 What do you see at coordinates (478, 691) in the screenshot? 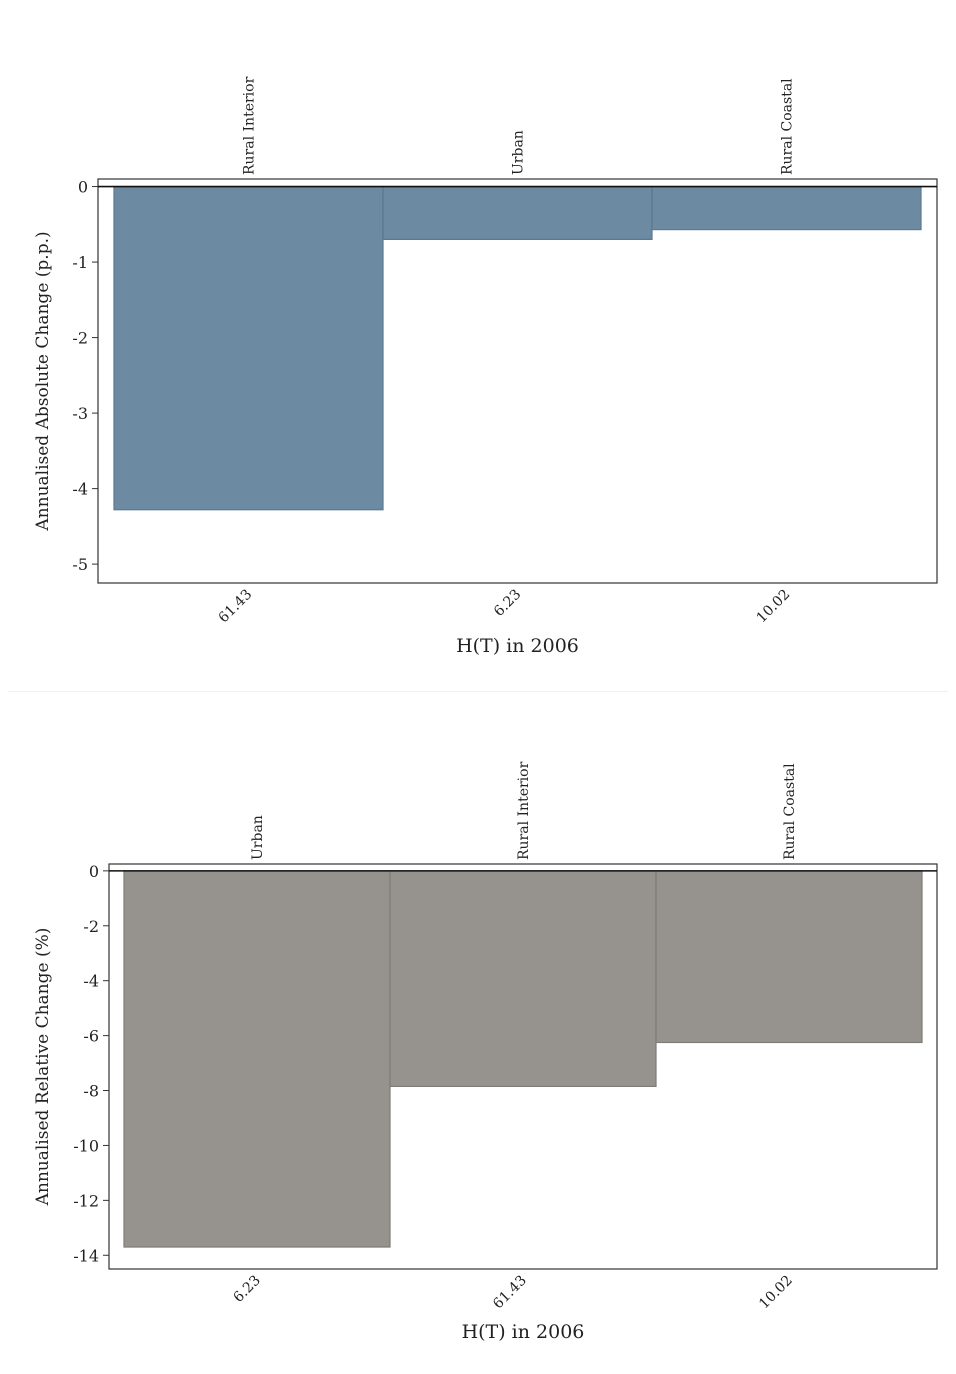
I see `panel-divider` at bounding box center [478, 691].